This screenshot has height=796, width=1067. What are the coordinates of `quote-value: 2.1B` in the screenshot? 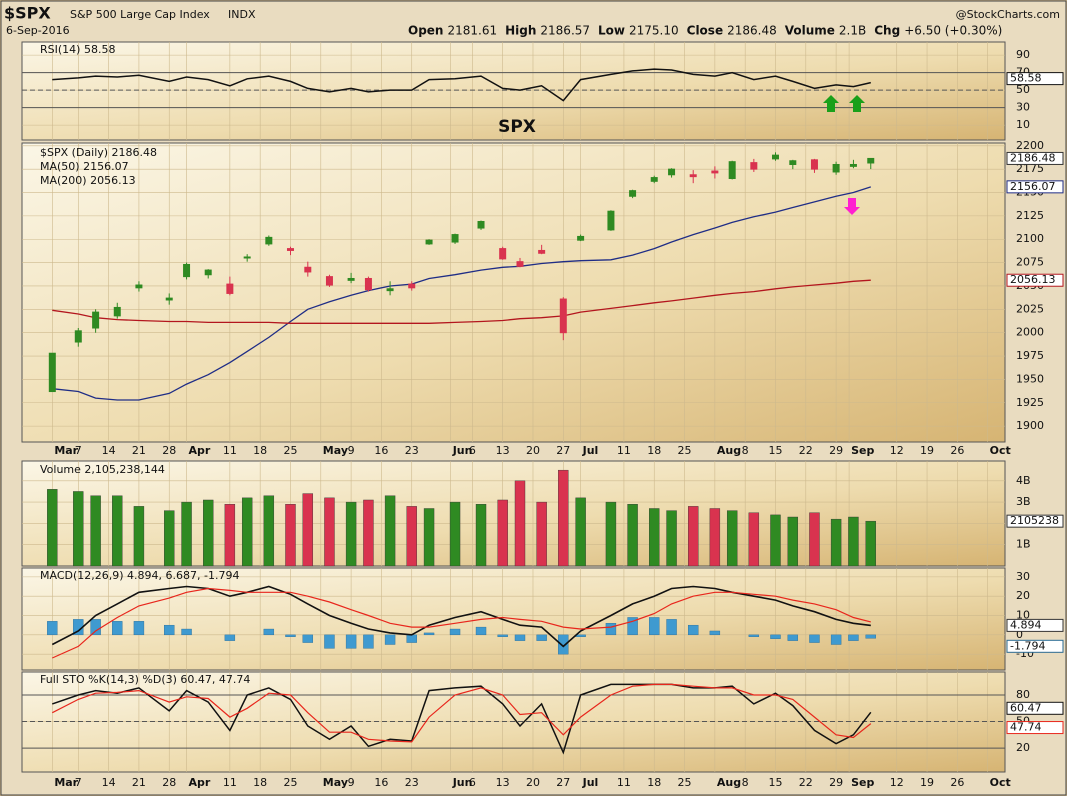 It's located at (852, 31).